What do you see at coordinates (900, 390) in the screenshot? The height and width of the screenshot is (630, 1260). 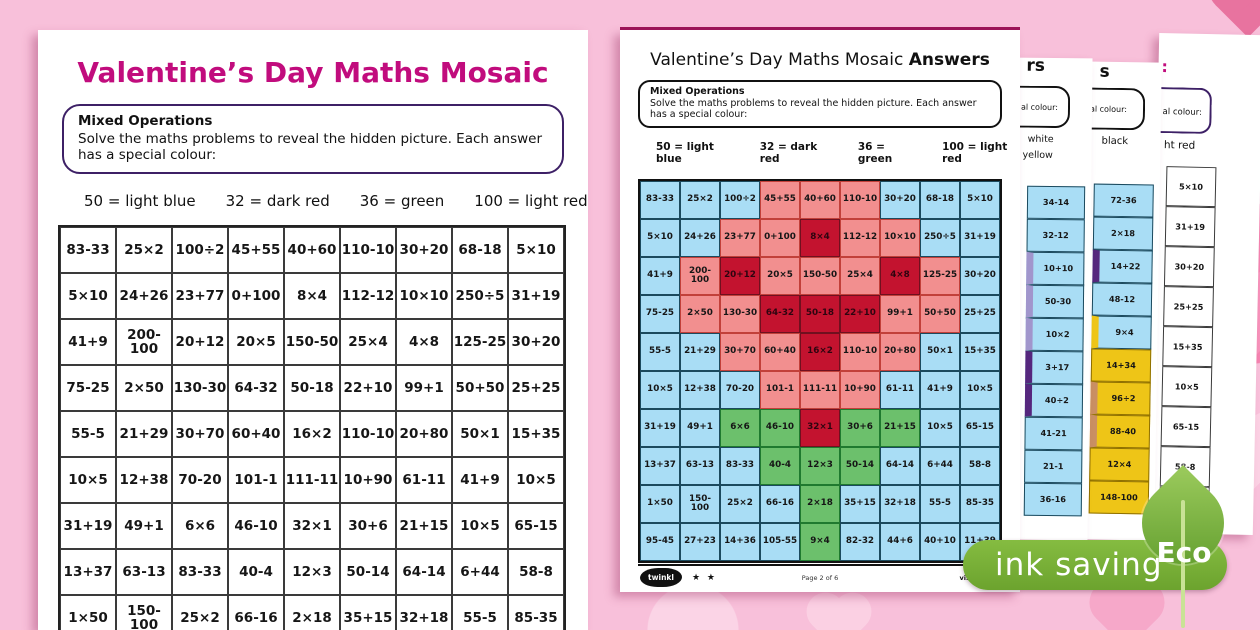 I see `grid-cell: 61-11` at bounding box center [900, 390].